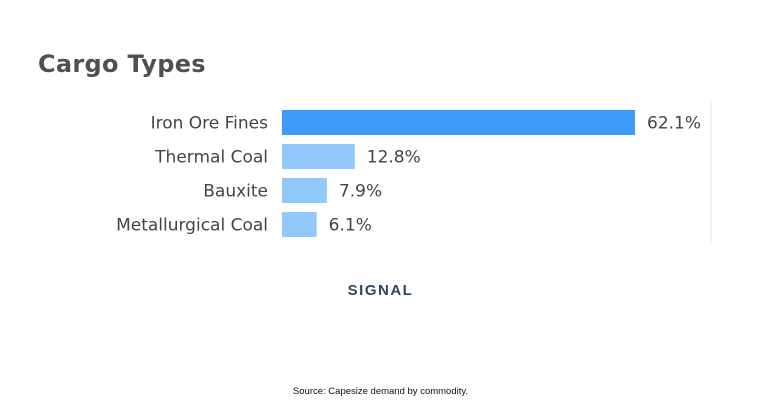 The image size is (761, 418). I want to click on category-label: Metallurgical Coal, so click(192, 226).